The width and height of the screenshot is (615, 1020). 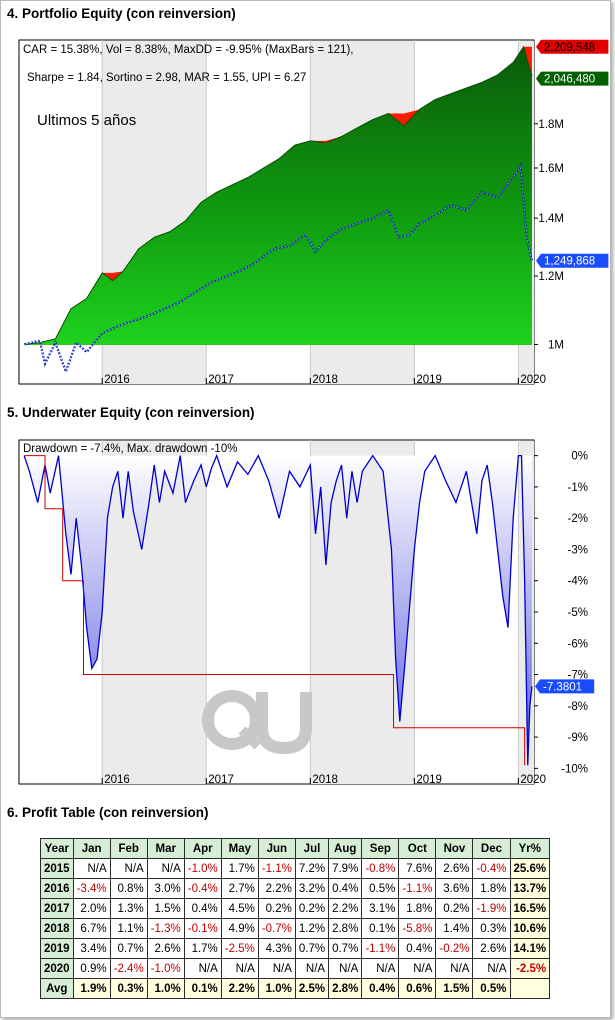 I want to click on y-tick-label: -6%, so click(x=578, y=644).